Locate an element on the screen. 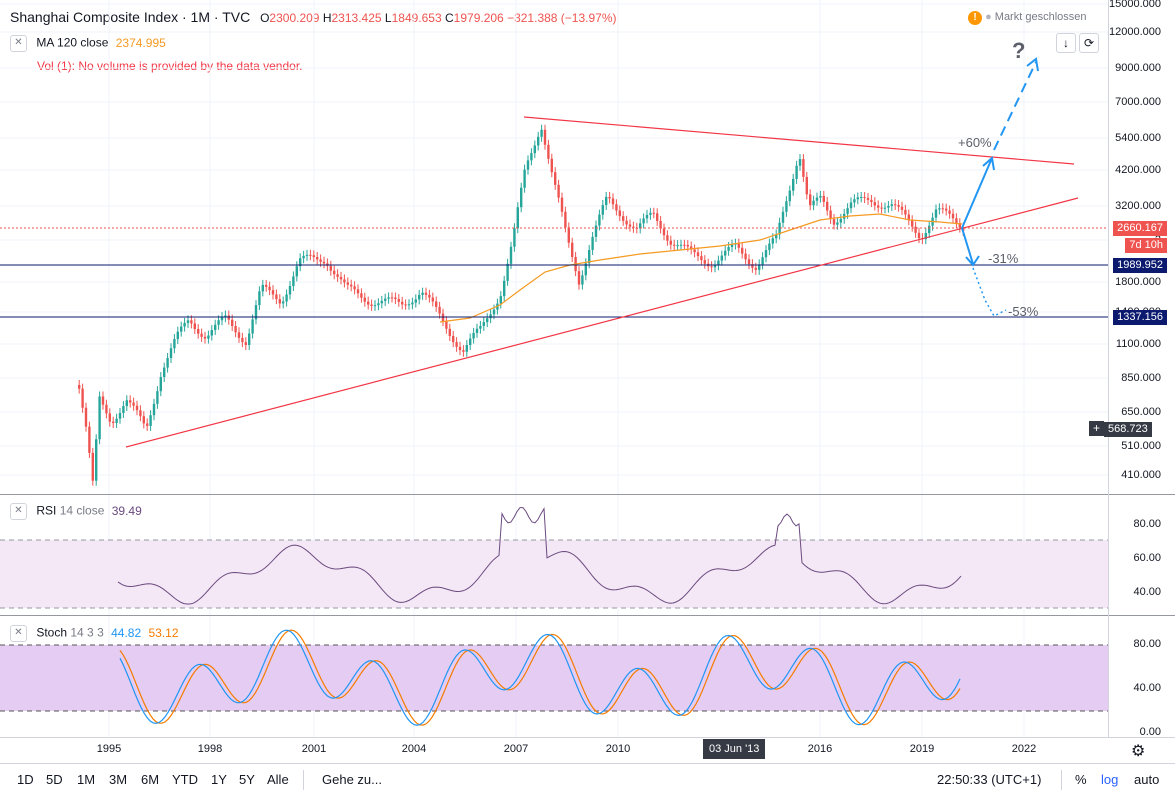  rsi-params: 14 close is located at coordinates (82, 510).